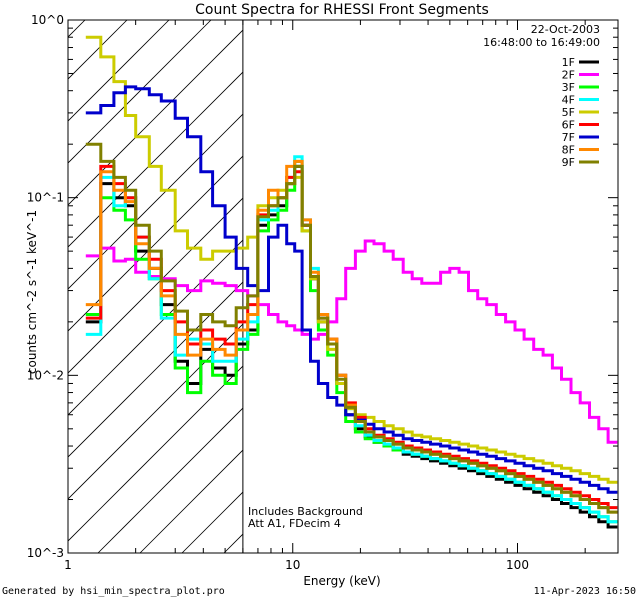 The height and width of the screenshot is (600, 640). I want to click on y-tick-label-1e0: 10^0, so click(47, 20).